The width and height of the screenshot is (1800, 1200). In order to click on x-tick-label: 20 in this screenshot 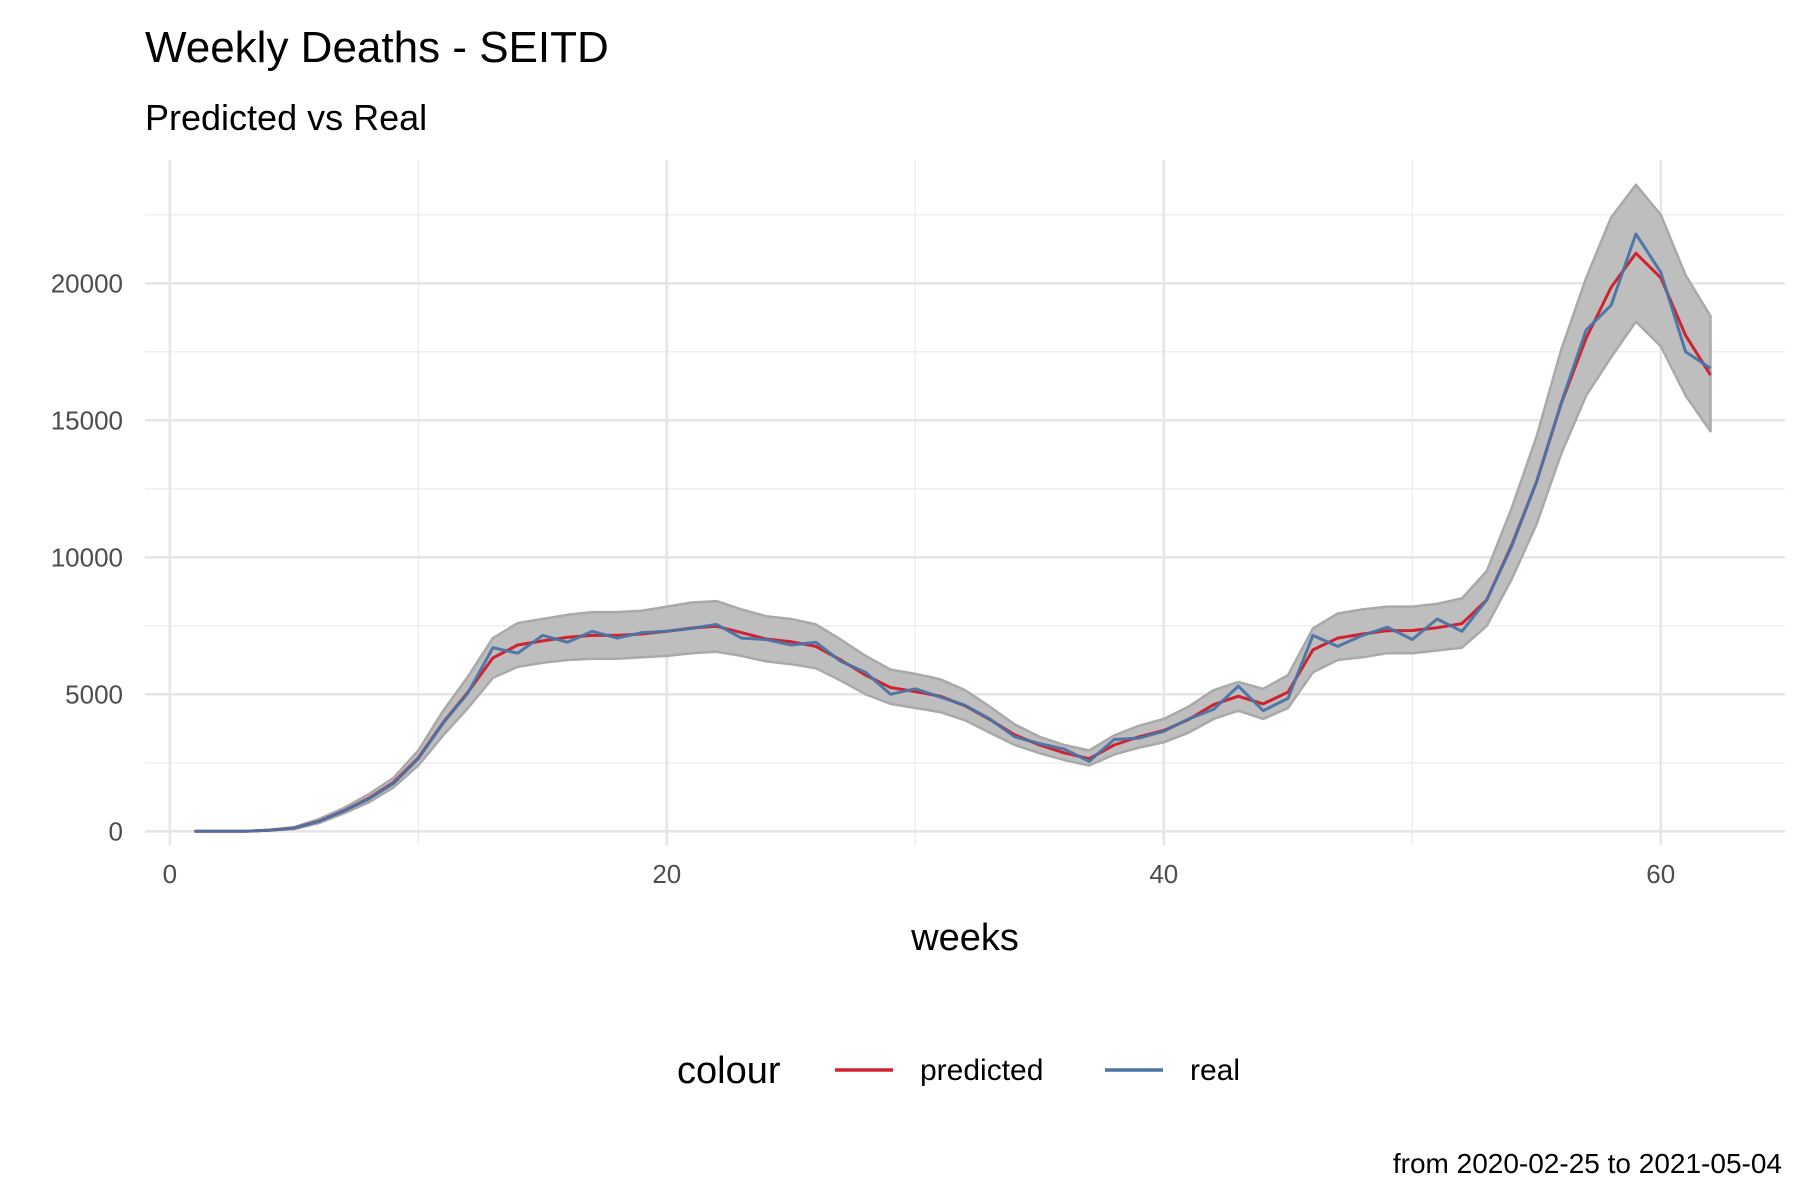, I will do `click(666, 874)`.